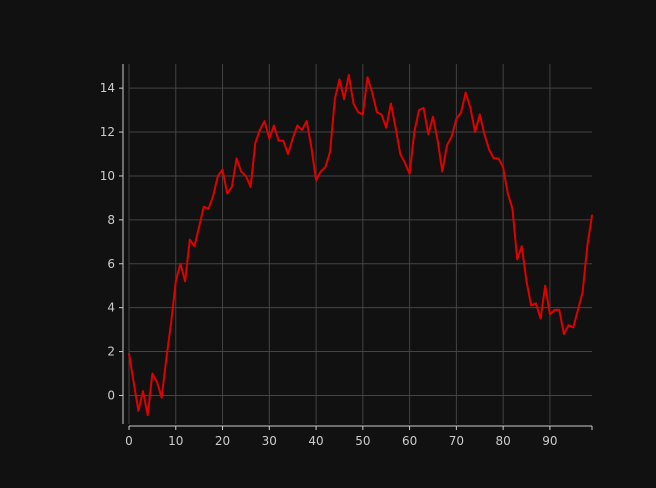 The width and height of the screenshot is (656, 488). Describe the element at coordinates (107, 132) in the screenshot. I see `y-tick-label-12: 12` at that location.